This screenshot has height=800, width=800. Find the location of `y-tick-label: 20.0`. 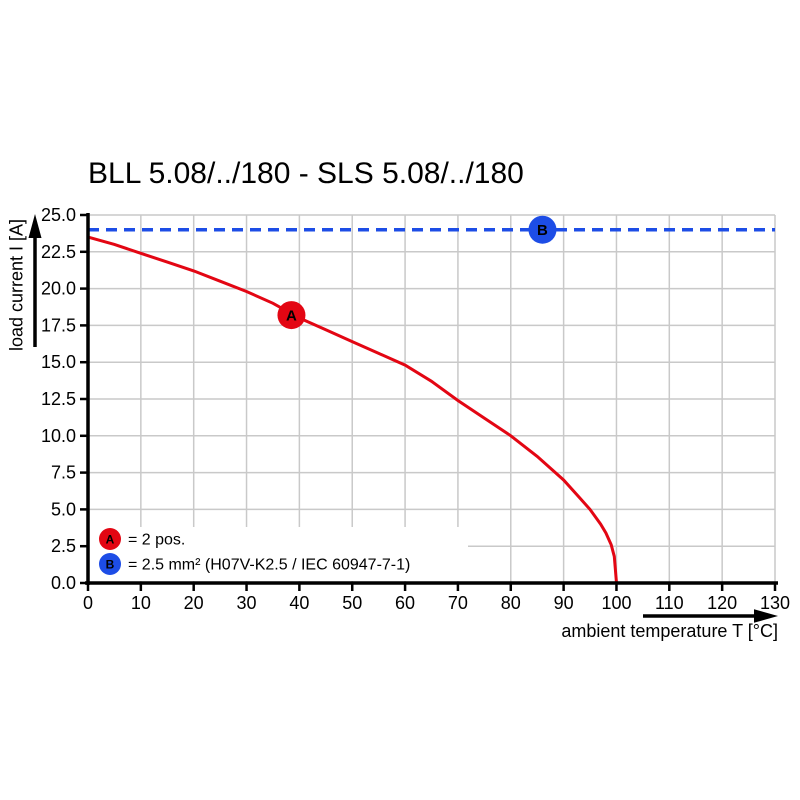

y-tick-label: 20.0 is located at coordinates (58, 289).